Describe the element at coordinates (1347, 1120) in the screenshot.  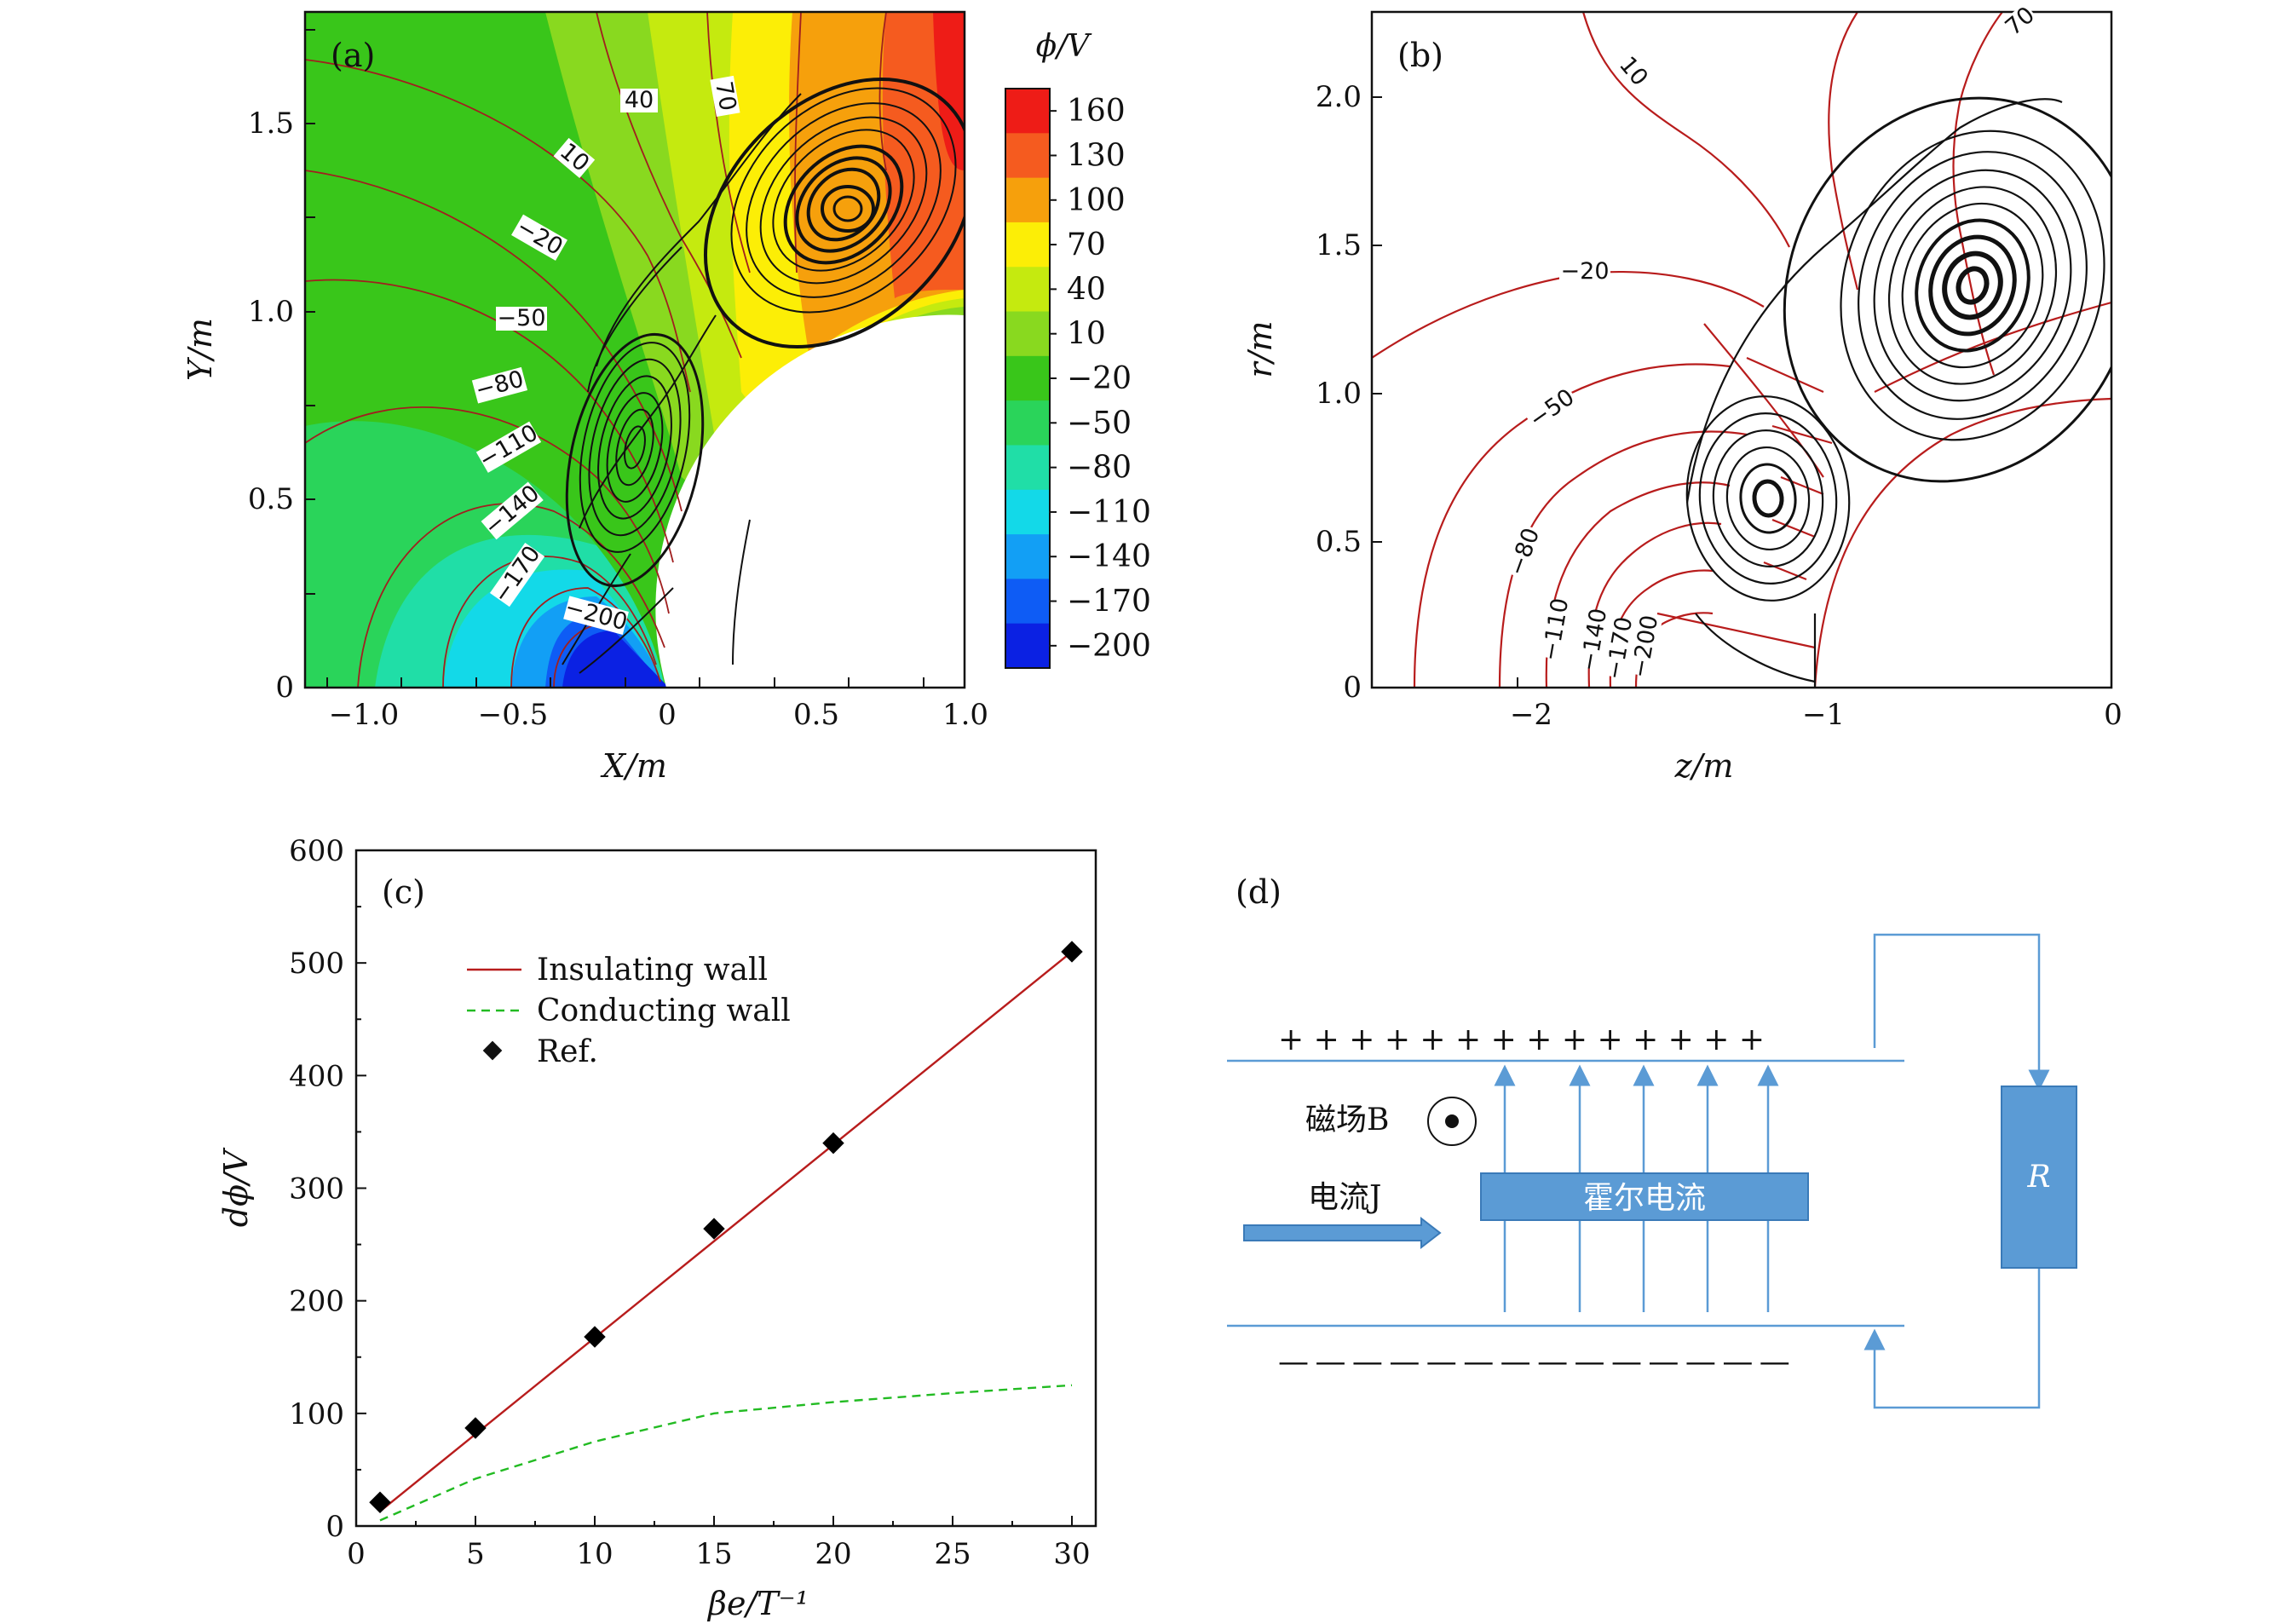
I see `field-label: 磁场B` at that location.